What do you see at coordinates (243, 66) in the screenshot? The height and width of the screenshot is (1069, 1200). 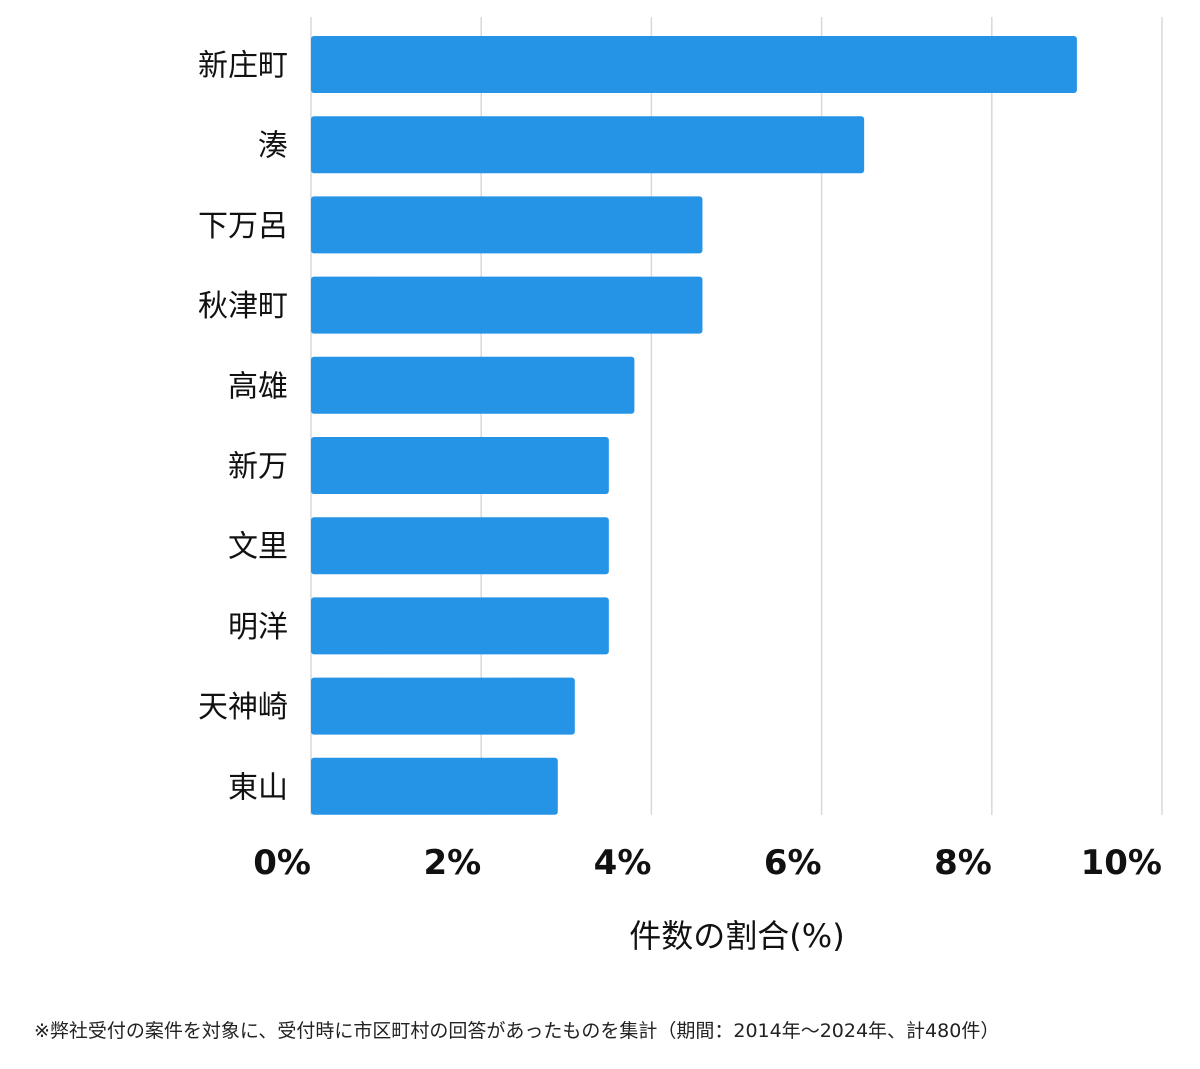 I see `category-label: 新庄町` at bounding box center [243, 66].